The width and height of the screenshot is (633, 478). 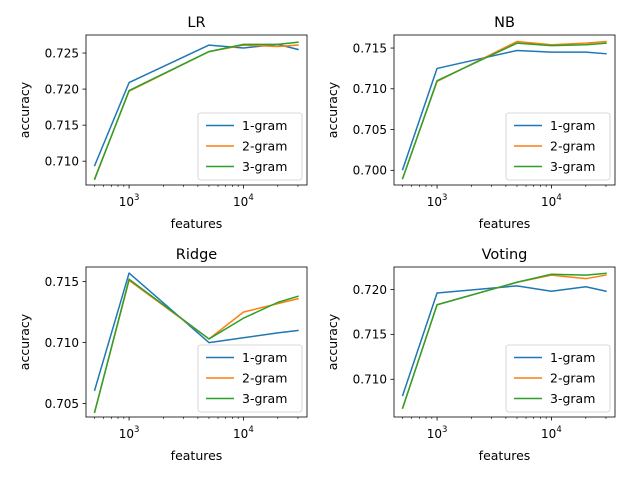 What do you see at coordinates (196, 23) in the screenshot?
I see `subplot-title: LR` at bounding box center [196, 23].